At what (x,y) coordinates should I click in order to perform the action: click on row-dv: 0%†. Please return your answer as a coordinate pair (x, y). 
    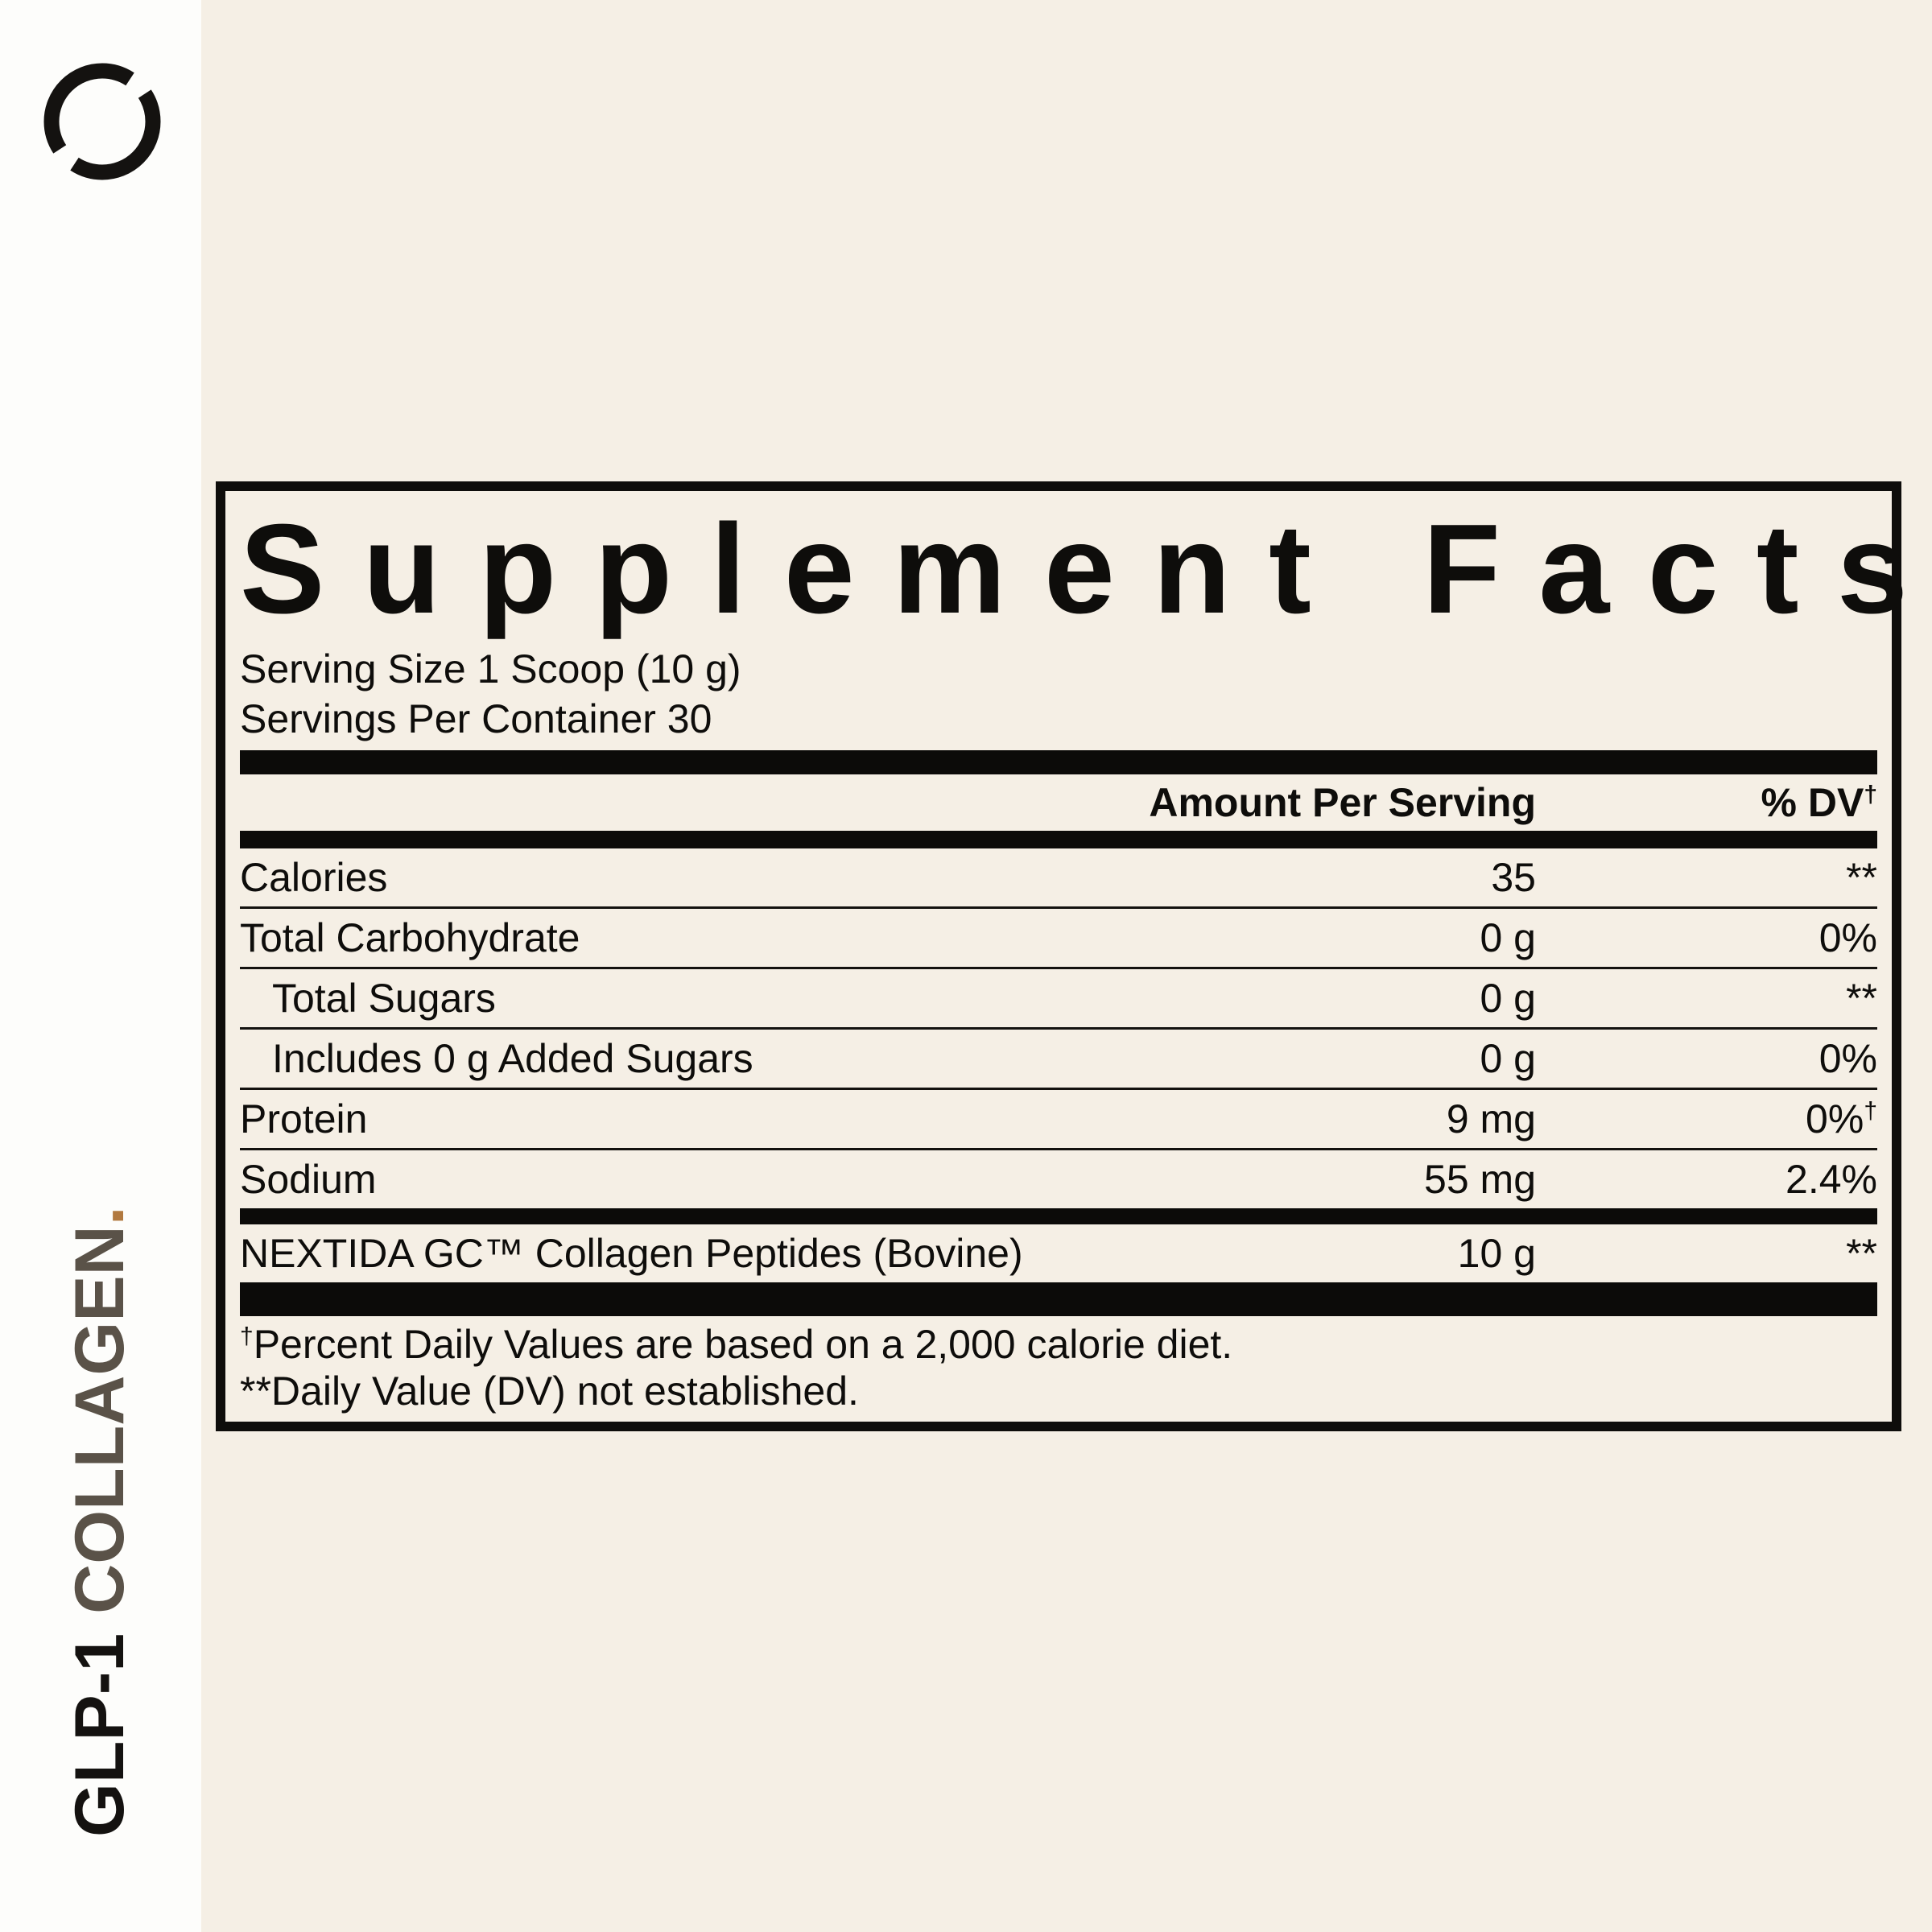
    Looking at the image, I should click on (1841, 1119).